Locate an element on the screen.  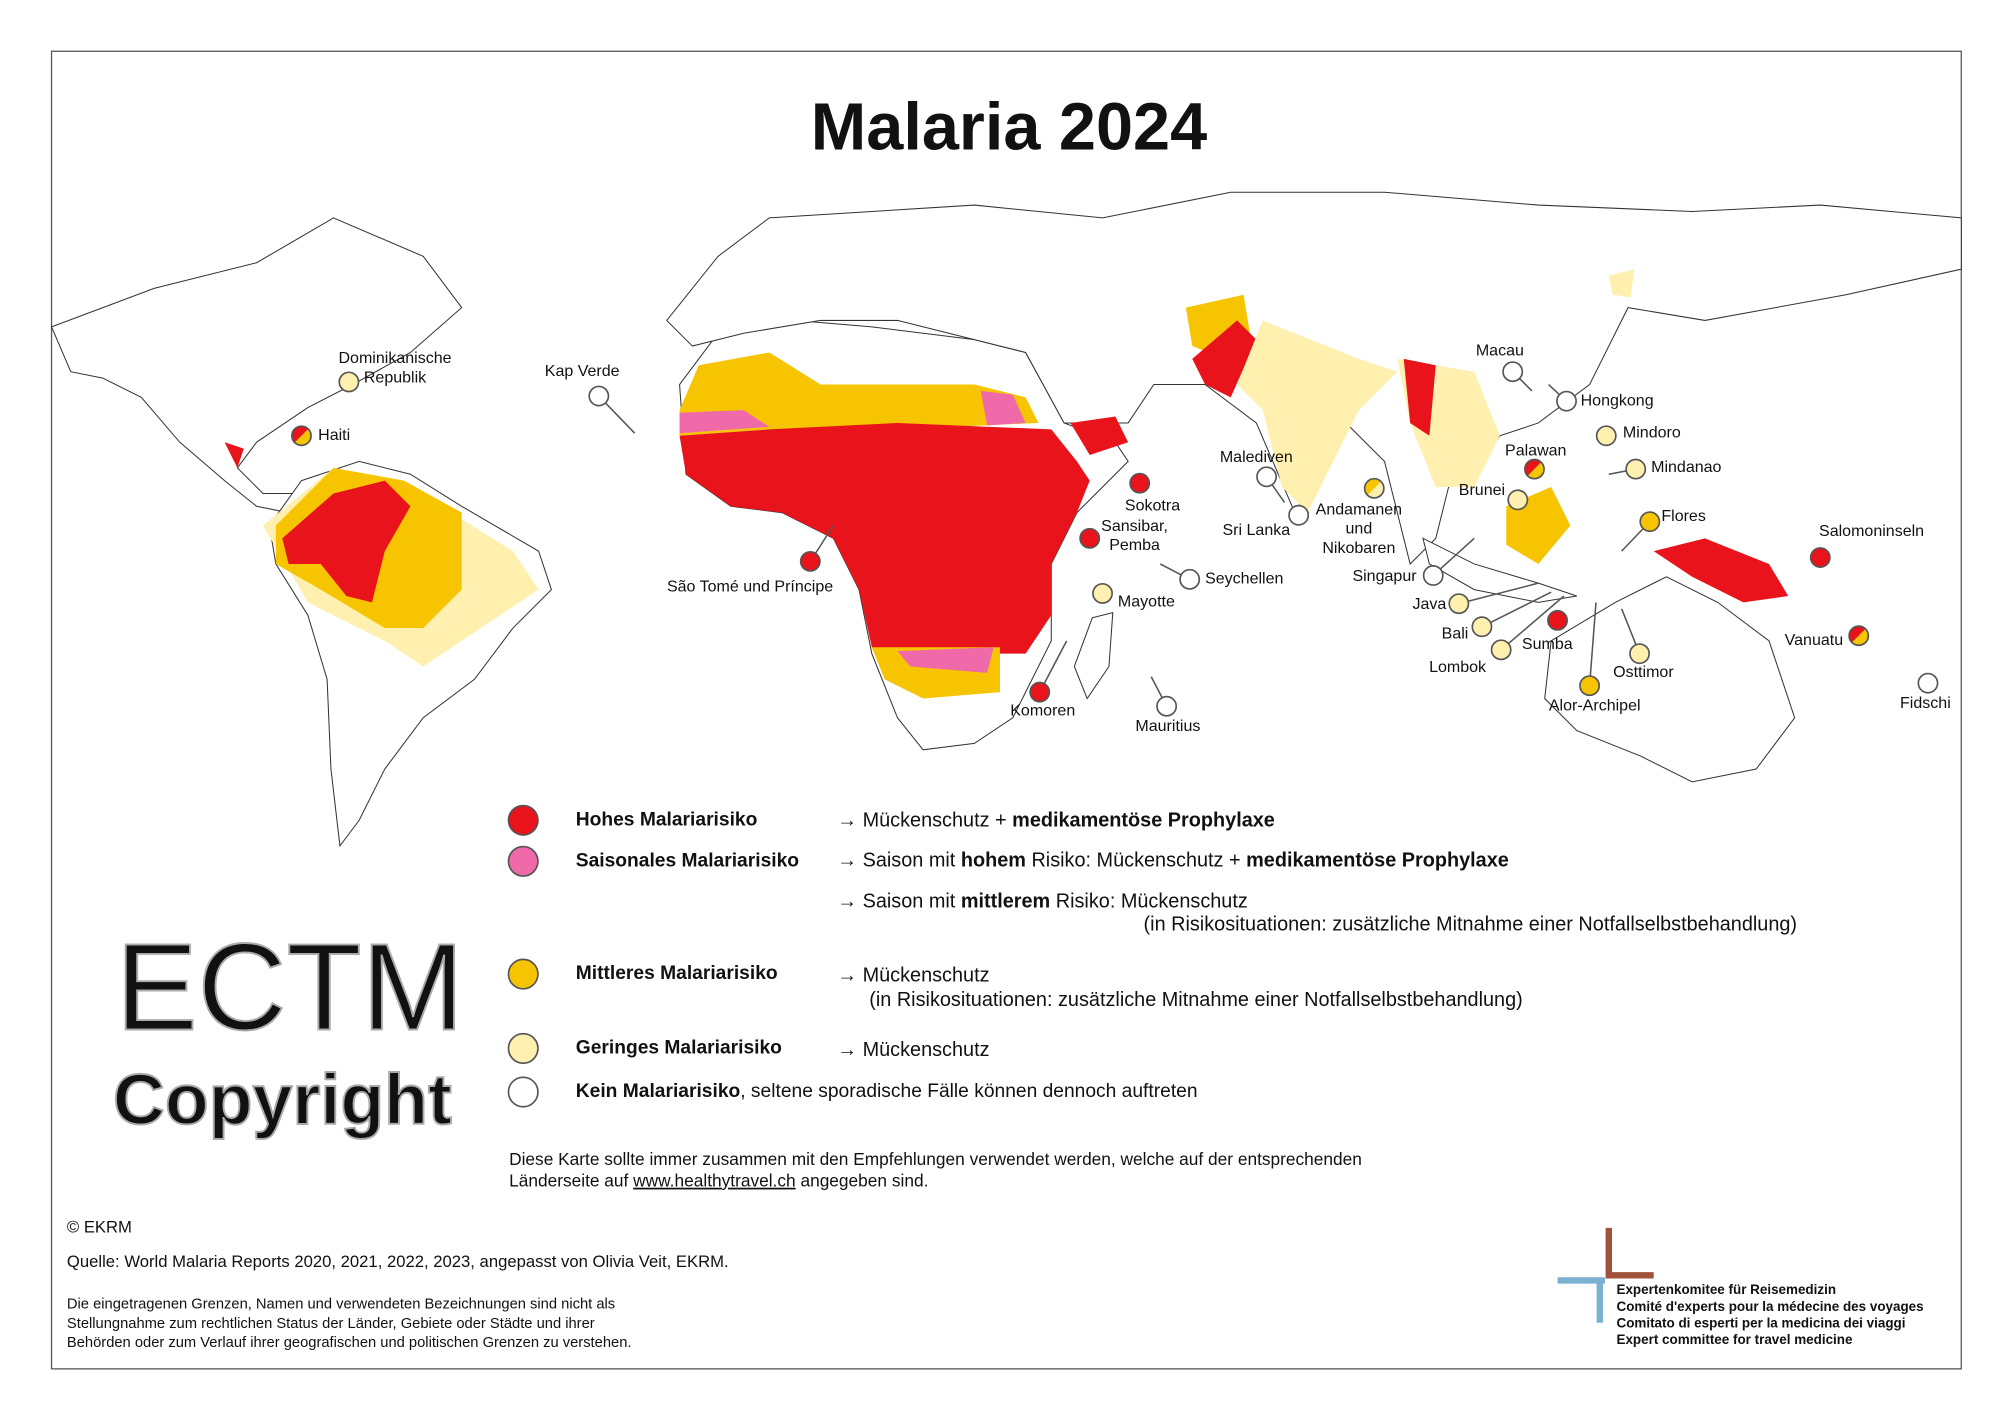
place-label: Mindoro is located at coordinates (1652, 432).